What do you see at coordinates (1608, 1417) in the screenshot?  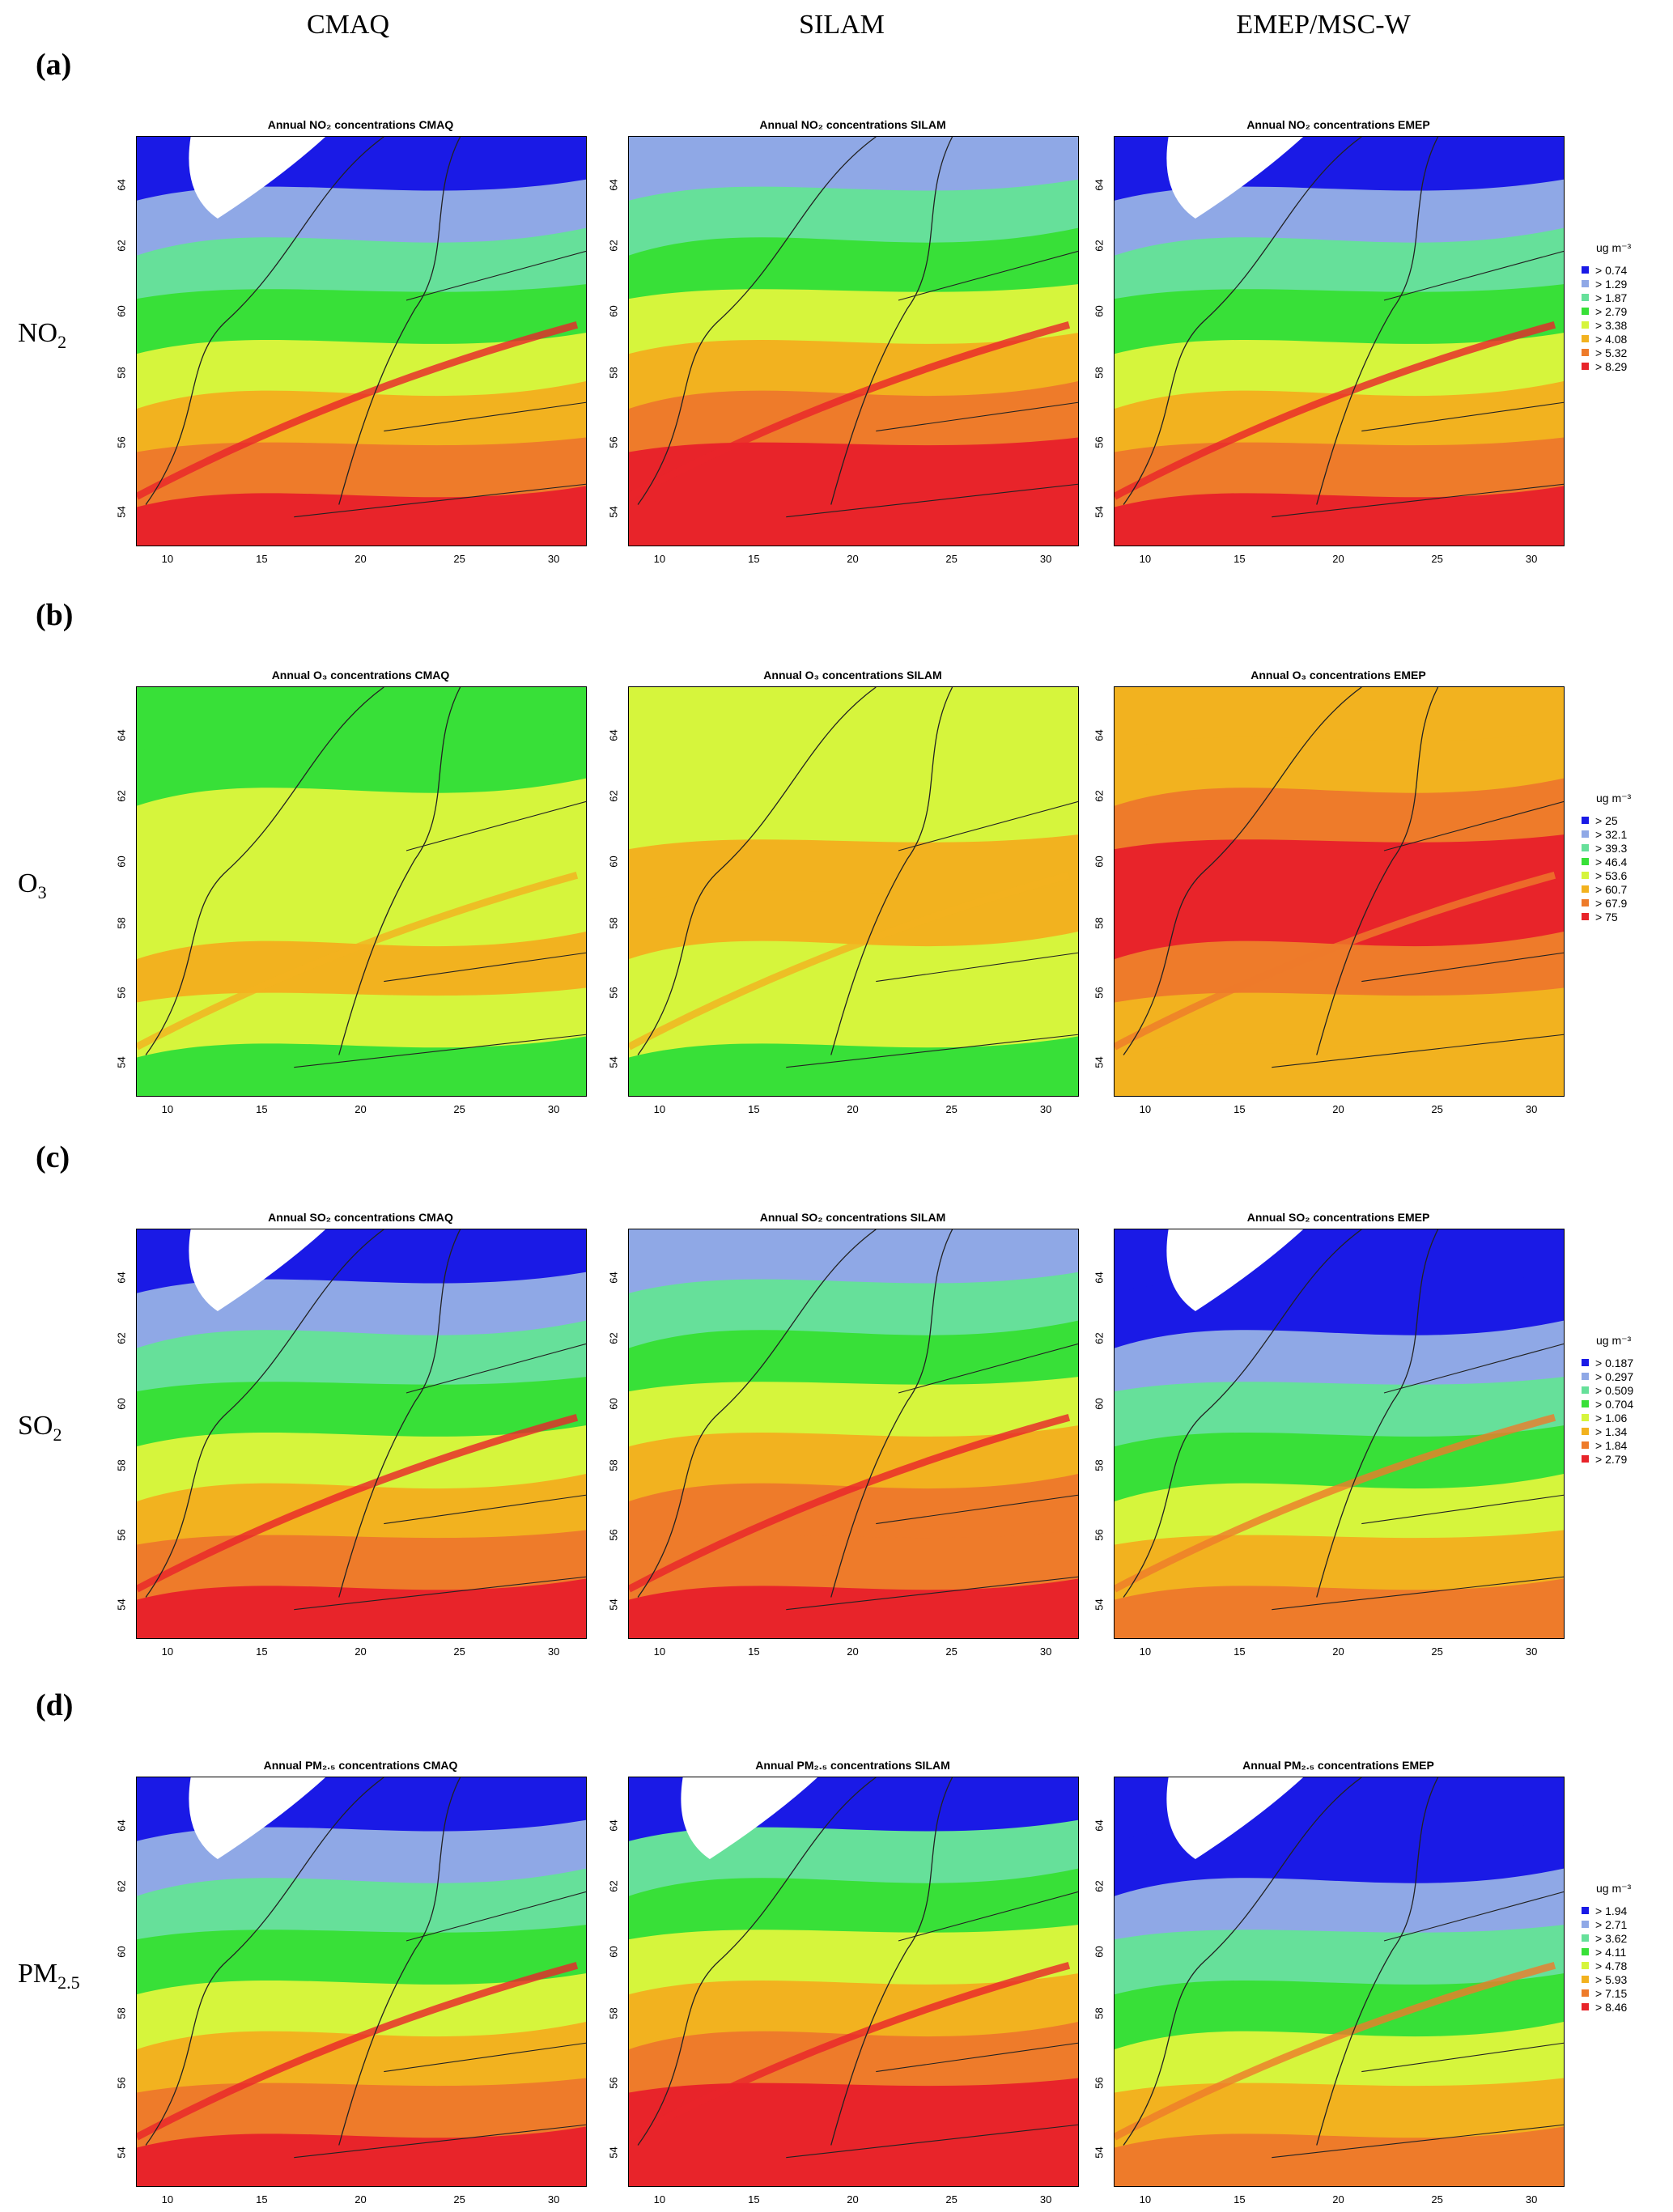 I see `legend-item: > 1.06` at bounding box center [1608, 1417].